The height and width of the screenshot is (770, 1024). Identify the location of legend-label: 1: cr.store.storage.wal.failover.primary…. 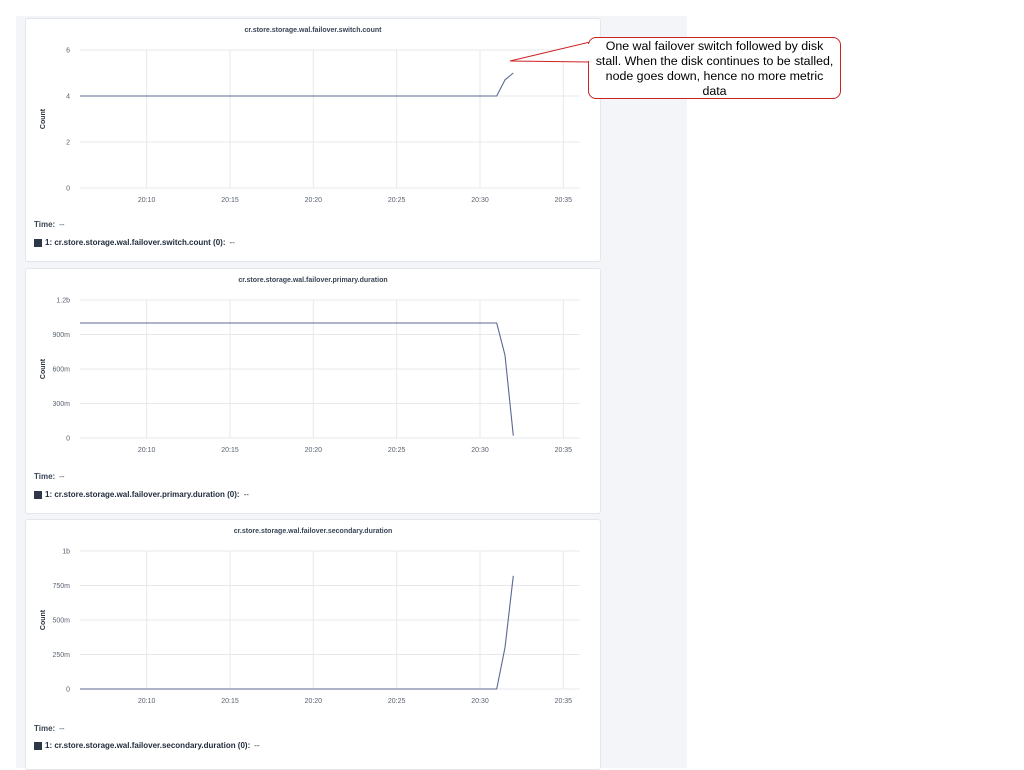
(142, 494).